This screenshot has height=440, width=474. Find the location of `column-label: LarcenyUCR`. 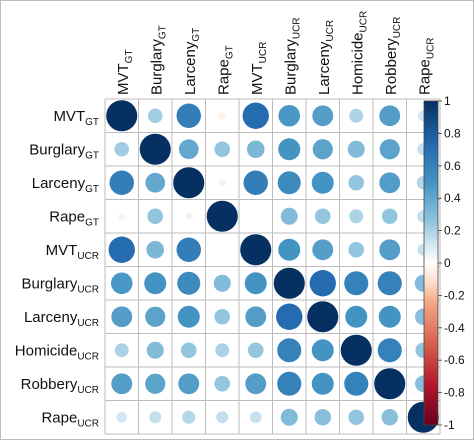

column-label: LarcenyUCR is located at coordinates (326, 57).